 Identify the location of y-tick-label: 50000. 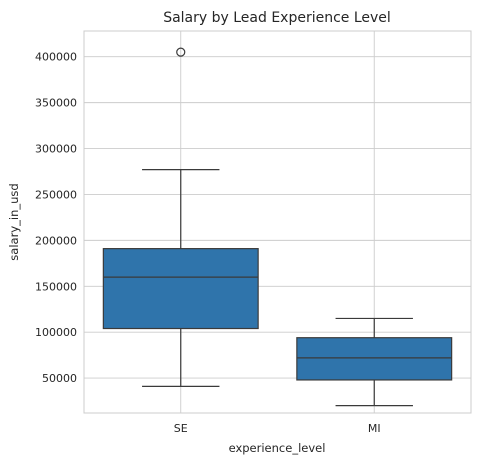
(59, 378).